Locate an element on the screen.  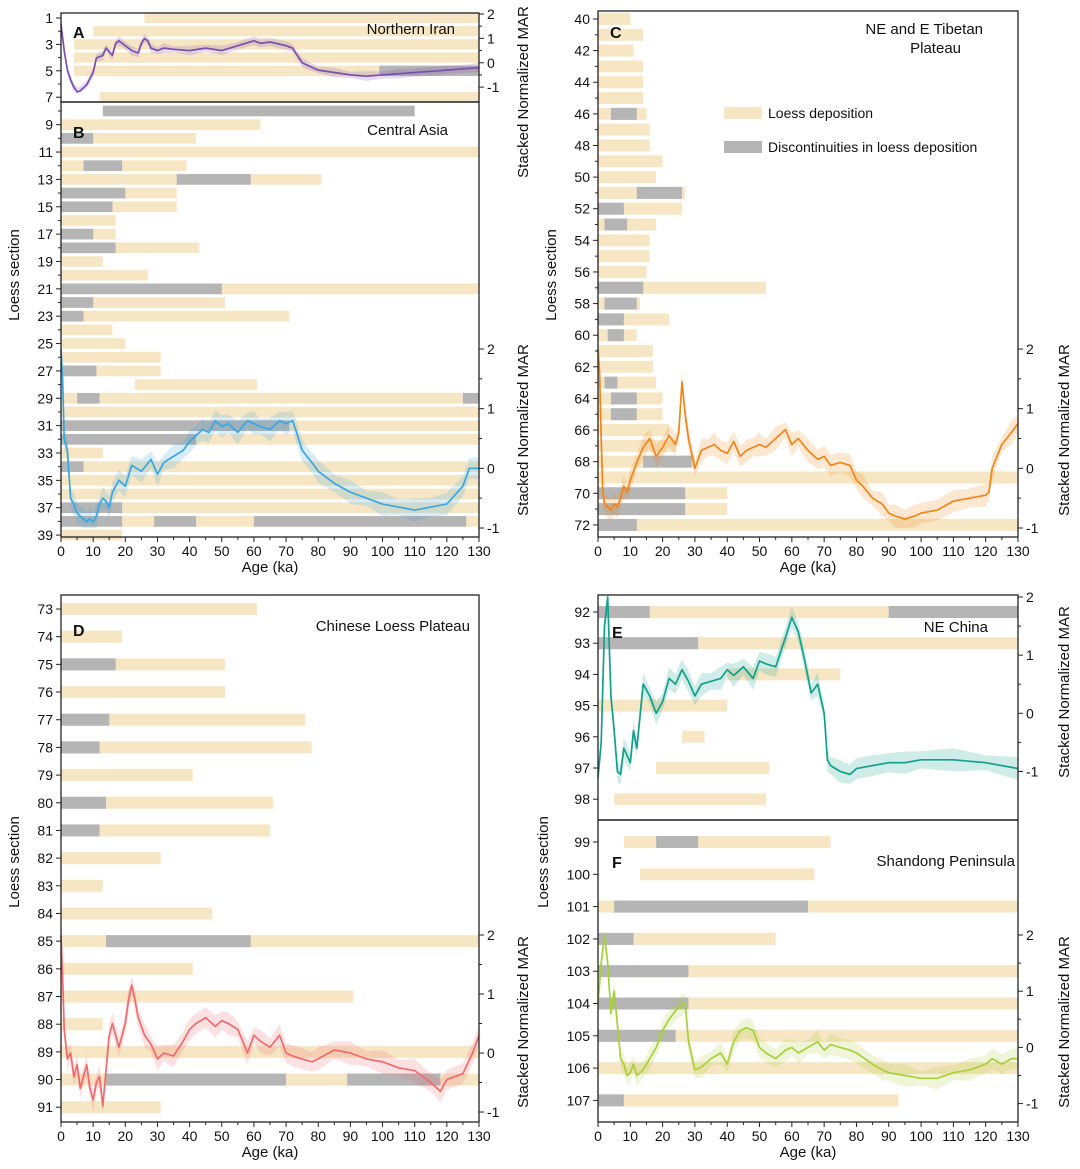
y2-axis-label-d: Stacked Normalized MAR is located at coordinates (523, 1022).